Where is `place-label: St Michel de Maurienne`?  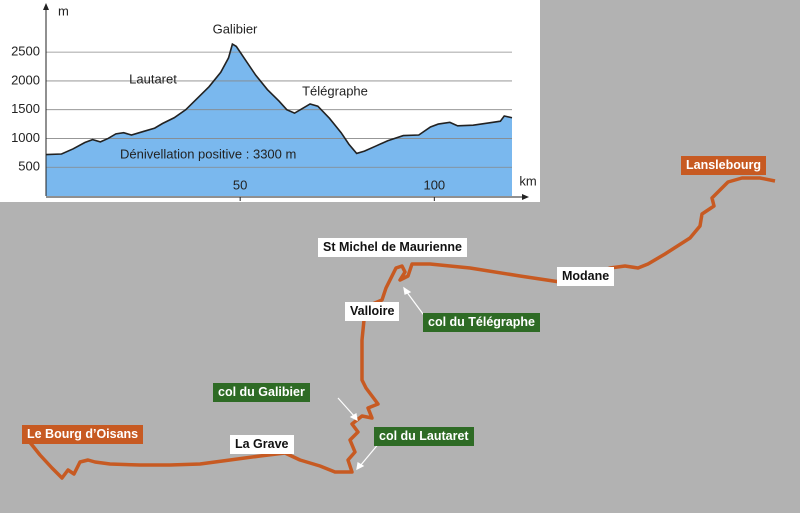
place-label: St Michel de Maurienne is located at coordinates (392, 247).